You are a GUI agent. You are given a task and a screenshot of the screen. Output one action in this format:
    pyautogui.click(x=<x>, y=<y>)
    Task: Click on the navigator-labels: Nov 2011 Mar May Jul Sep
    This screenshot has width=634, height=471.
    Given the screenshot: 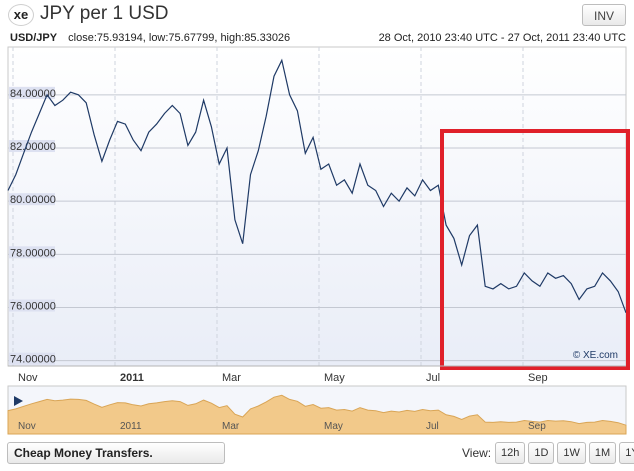 What is the action you would take?
    pyautogui.click(x=282, y=426)
    